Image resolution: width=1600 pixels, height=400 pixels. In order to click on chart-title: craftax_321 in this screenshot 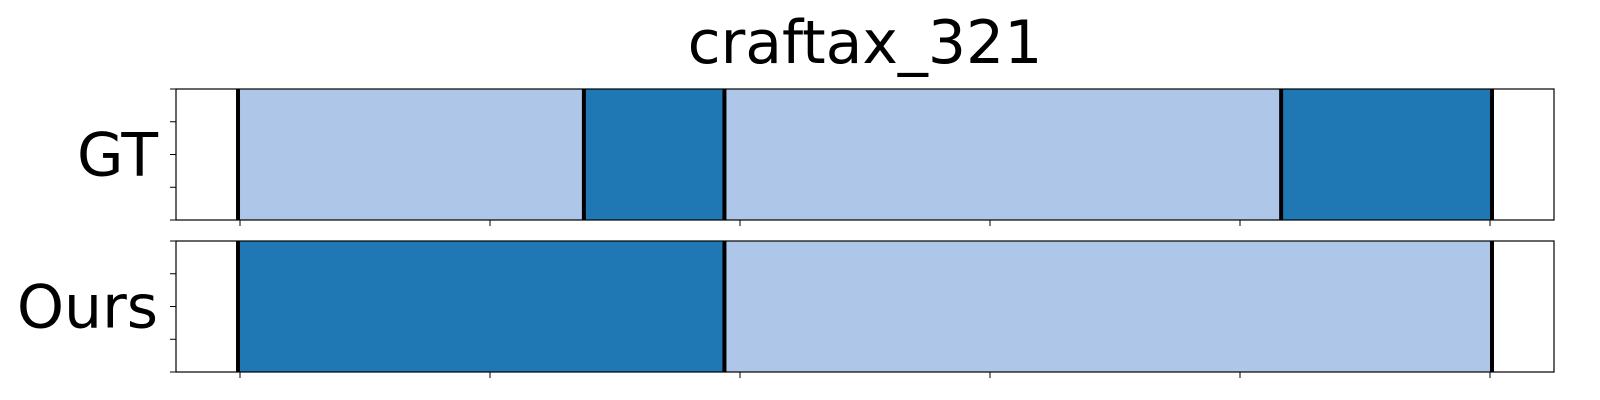, I will do `click(865, 43)`.